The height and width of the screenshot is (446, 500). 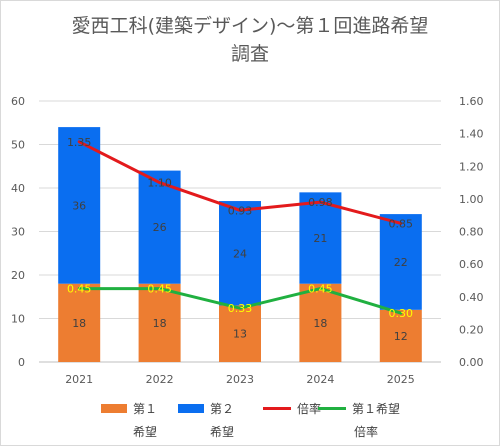 What do you see at coordinates (145, 409) in the screenshot?
I see `legend-label: 第１` at bounding box center [145, 409].